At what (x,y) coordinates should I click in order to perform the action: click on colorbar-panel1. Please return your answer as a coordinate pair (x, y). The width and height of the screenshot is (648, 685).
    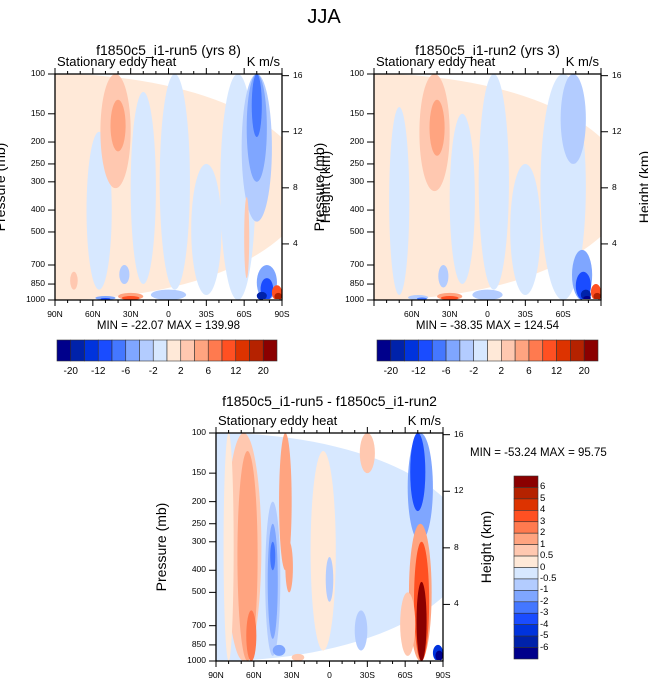
    Looking at the image, I should click on (167, 350).